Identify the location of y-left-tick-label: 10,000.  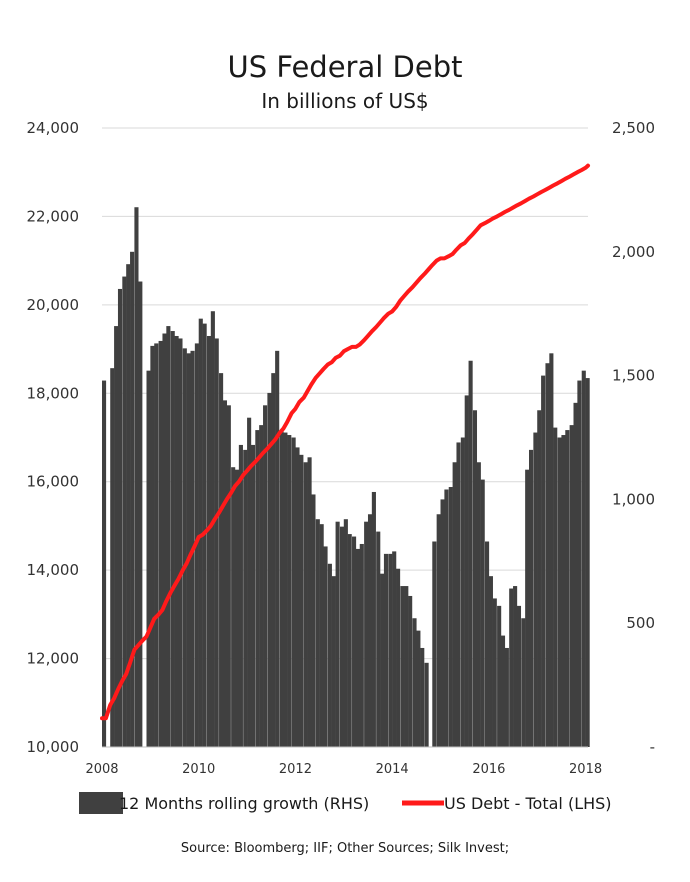
(53, 747).